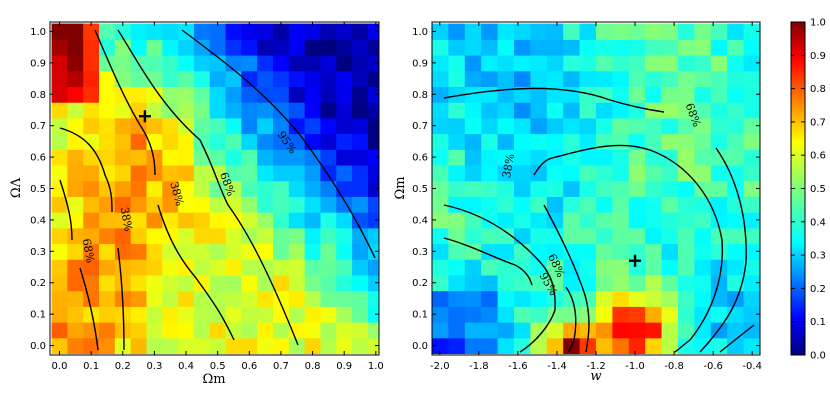 This screenshot has width=830, height=403. What do you see at coordinates (123, 366) in the screenshot?
I see `x-tick-label: 0.2` at bounding box center [123, 366].